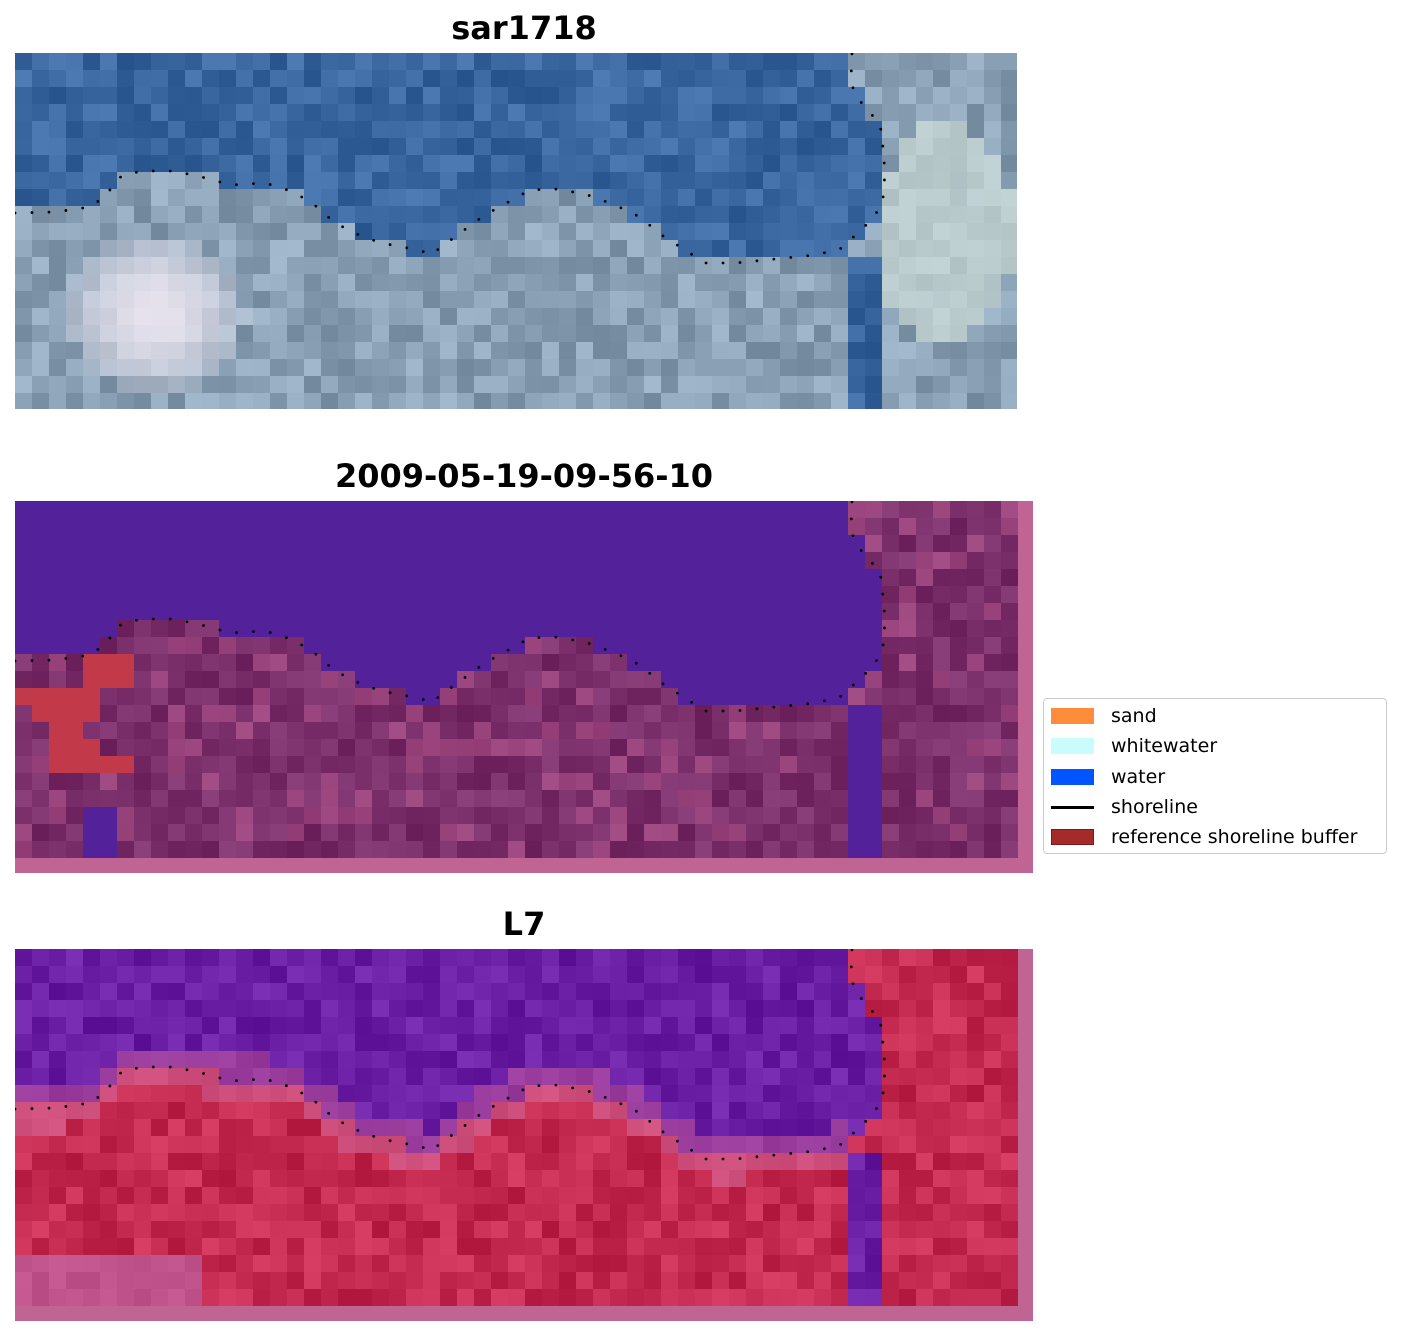  I want to click on title-classification: 2009-05-19-09-56-10, so click(524, 476).